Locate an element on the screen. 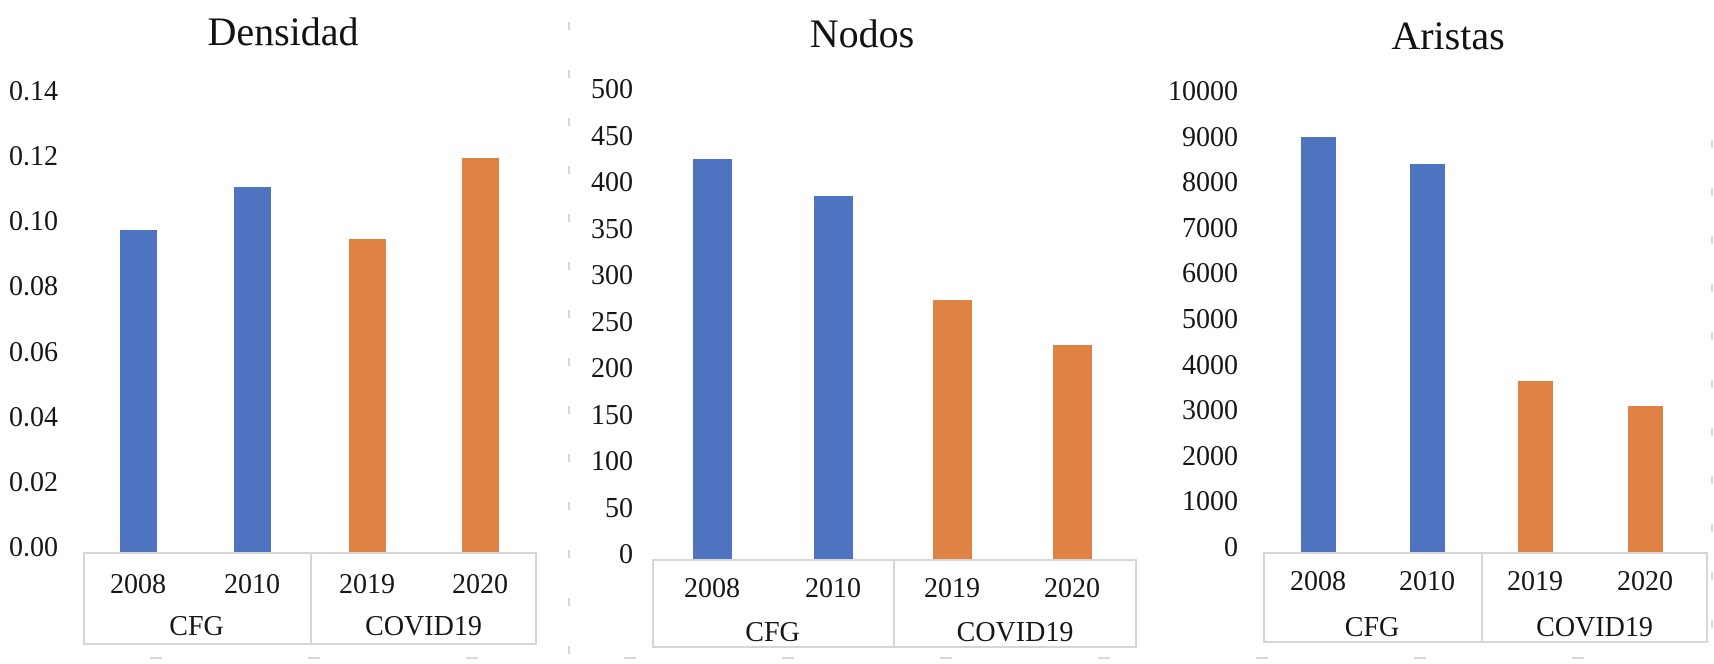  dashed-gridline-vertical-left is located at coordinates (569, 343).